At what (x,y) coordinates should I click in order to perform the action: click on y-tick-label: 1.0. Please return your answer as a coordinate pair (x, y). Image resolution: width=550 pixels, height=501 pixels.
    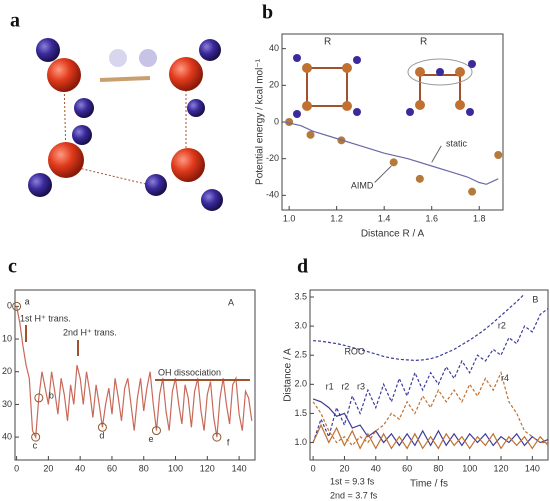
    Looking at the image, I should click on (300, 442).